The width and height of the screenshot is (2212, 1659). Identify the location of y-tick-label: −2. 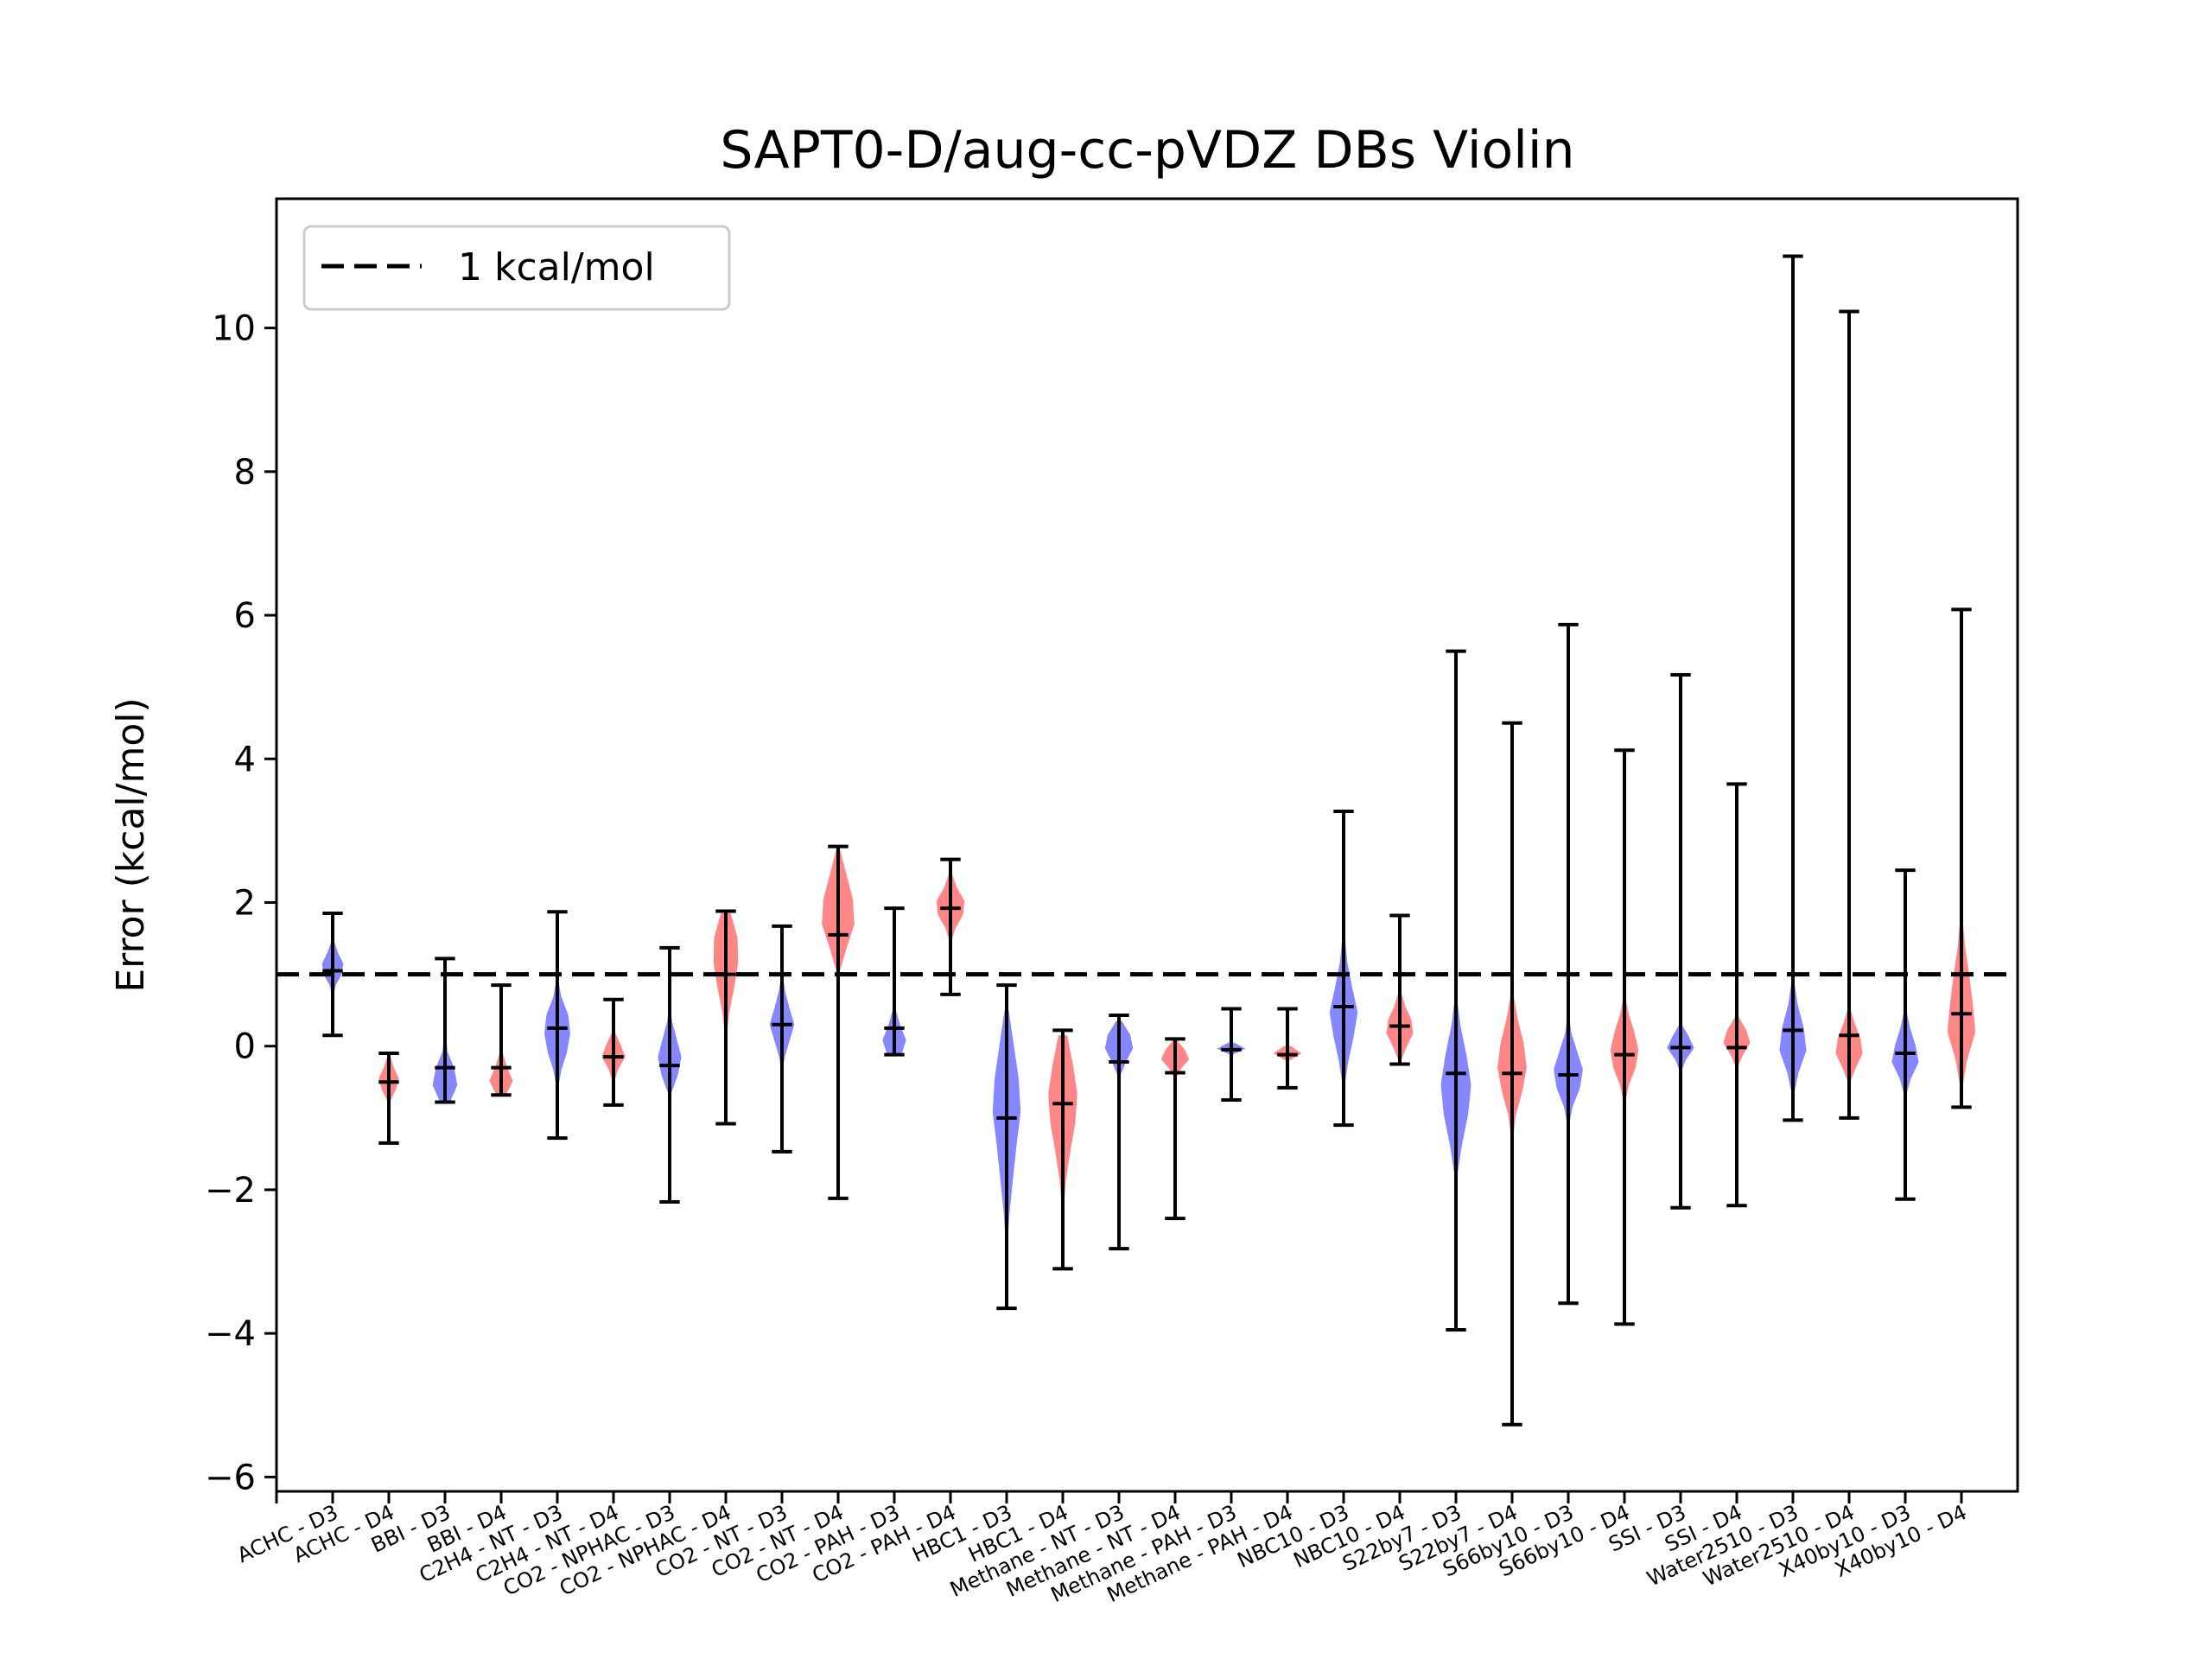
(231, 1191).